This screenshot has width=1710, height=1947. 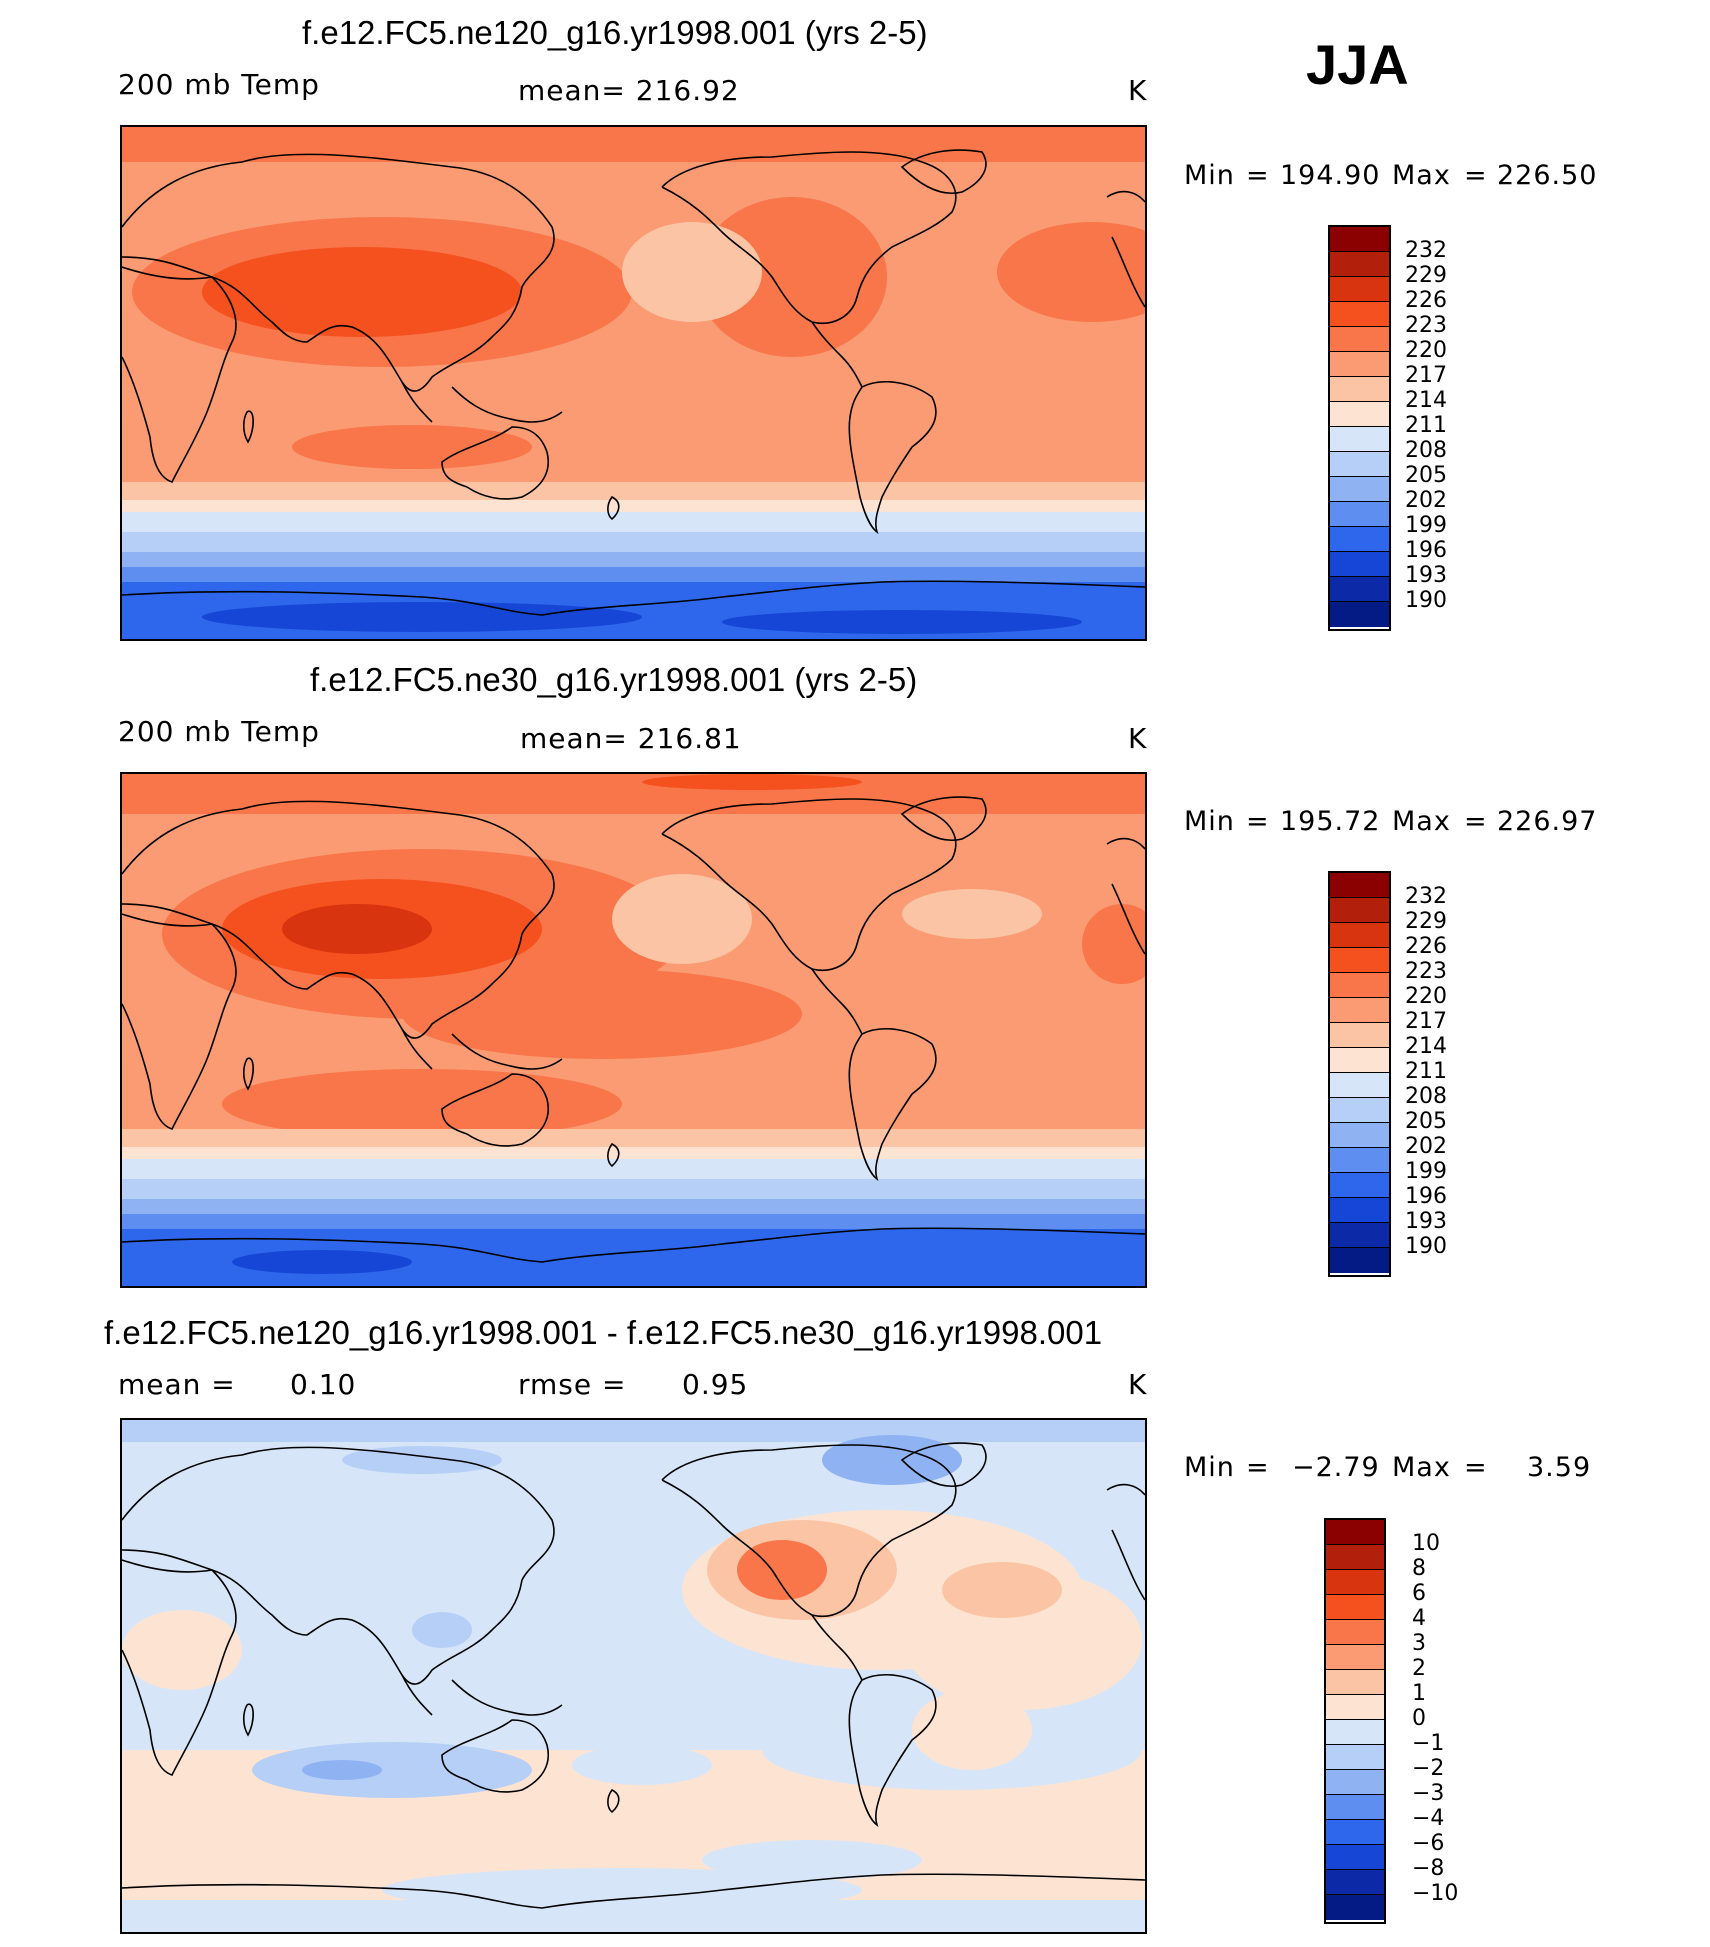 What do you see at coordinates (1426, 350) in the screenshot?
I see `colorbar-level-label: 220` at bounding box center [1426, 350].